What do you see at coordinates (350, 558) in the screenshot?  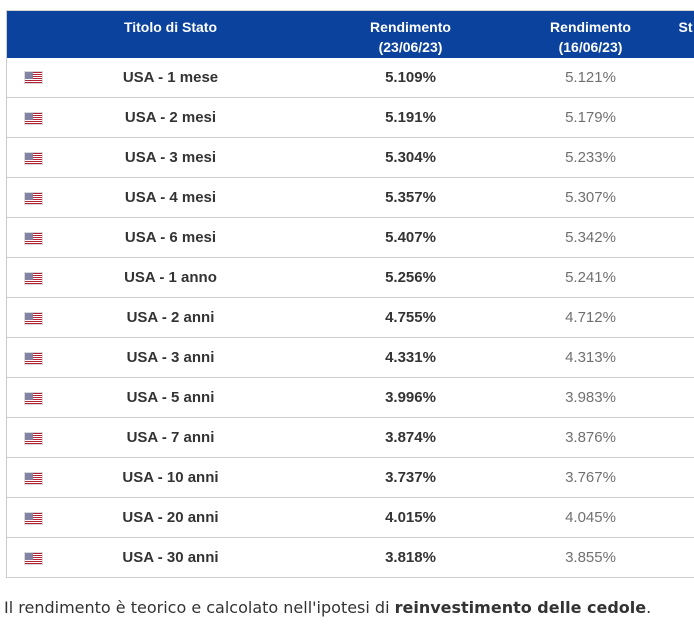 I see `table-row: USA - 30 anni 3.818% 3.855%` at bounding box center [350, 558].